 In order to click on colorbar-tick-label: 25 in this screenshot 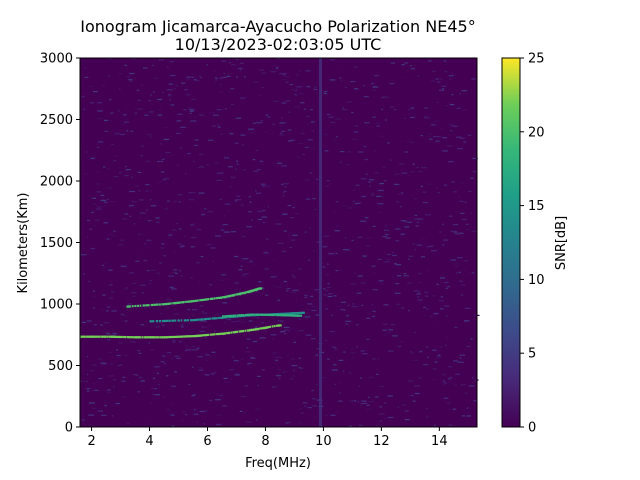, I will do `click(536, 59)`.